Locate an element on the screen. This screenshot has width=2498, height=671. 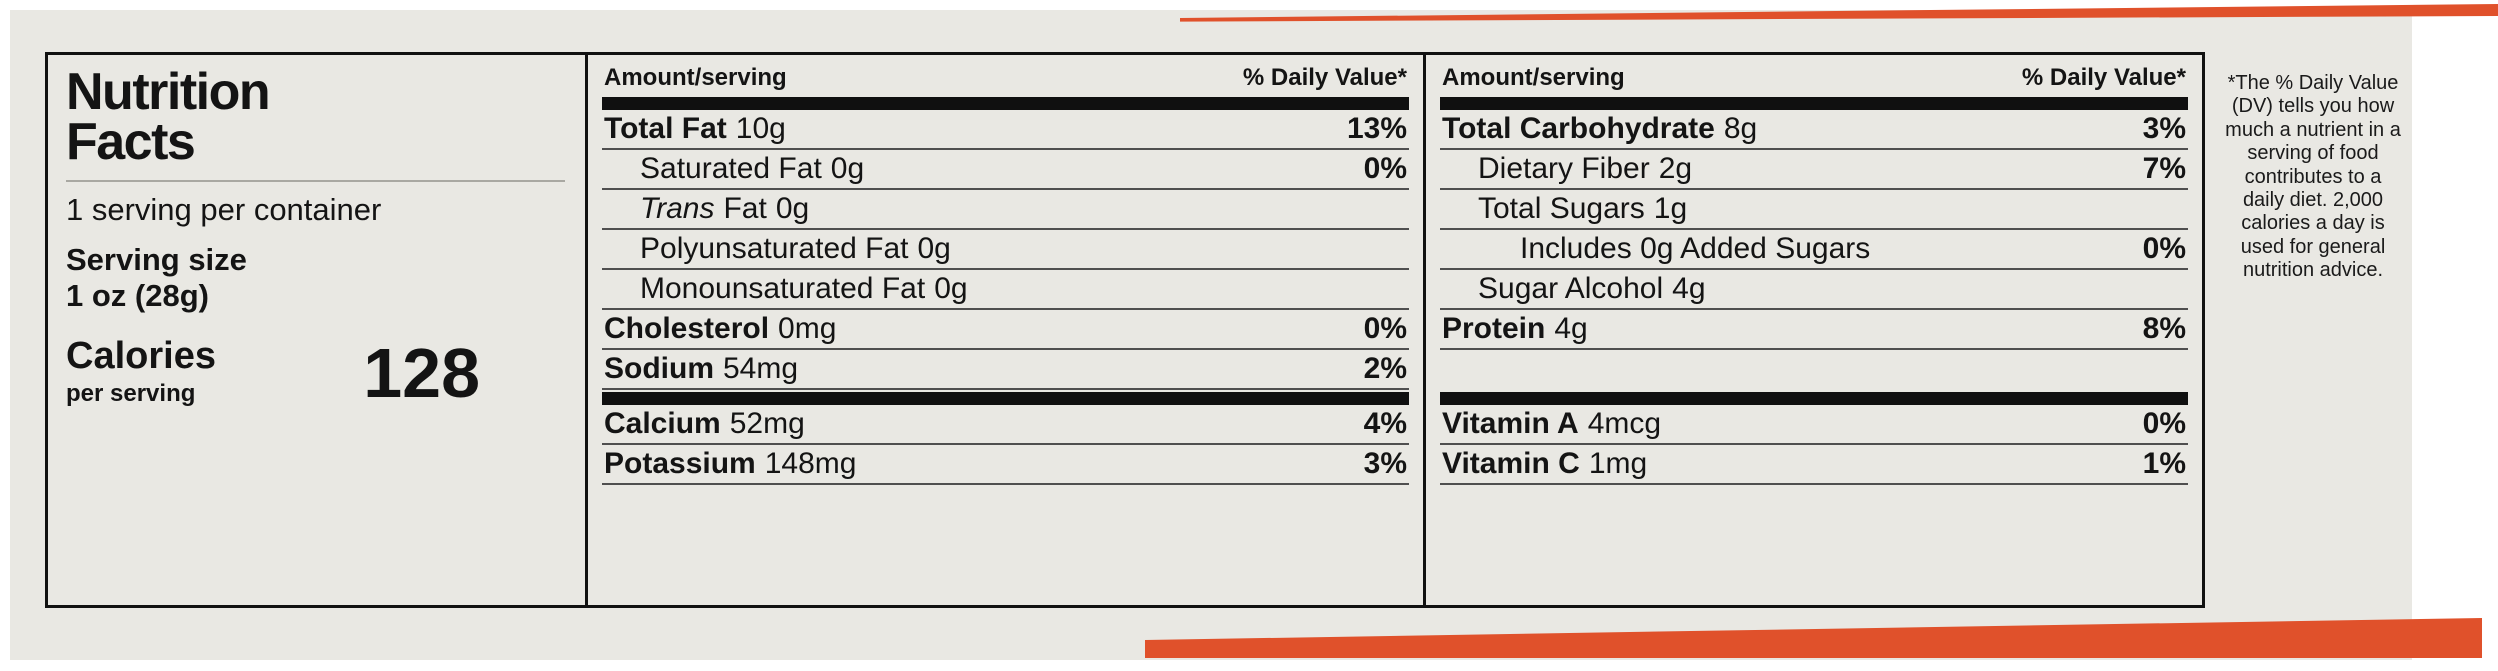
daily-value: 4% is located at coordinates (1385, 423).